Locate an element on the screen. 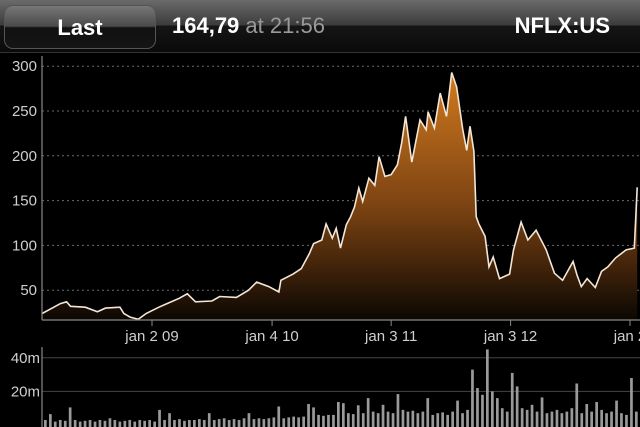 Image resolution: width=640 pixels, height=427 pixels. header-bar: Last 164,79 at 21:56 NFLX:US is located at coordinates (320, 26).